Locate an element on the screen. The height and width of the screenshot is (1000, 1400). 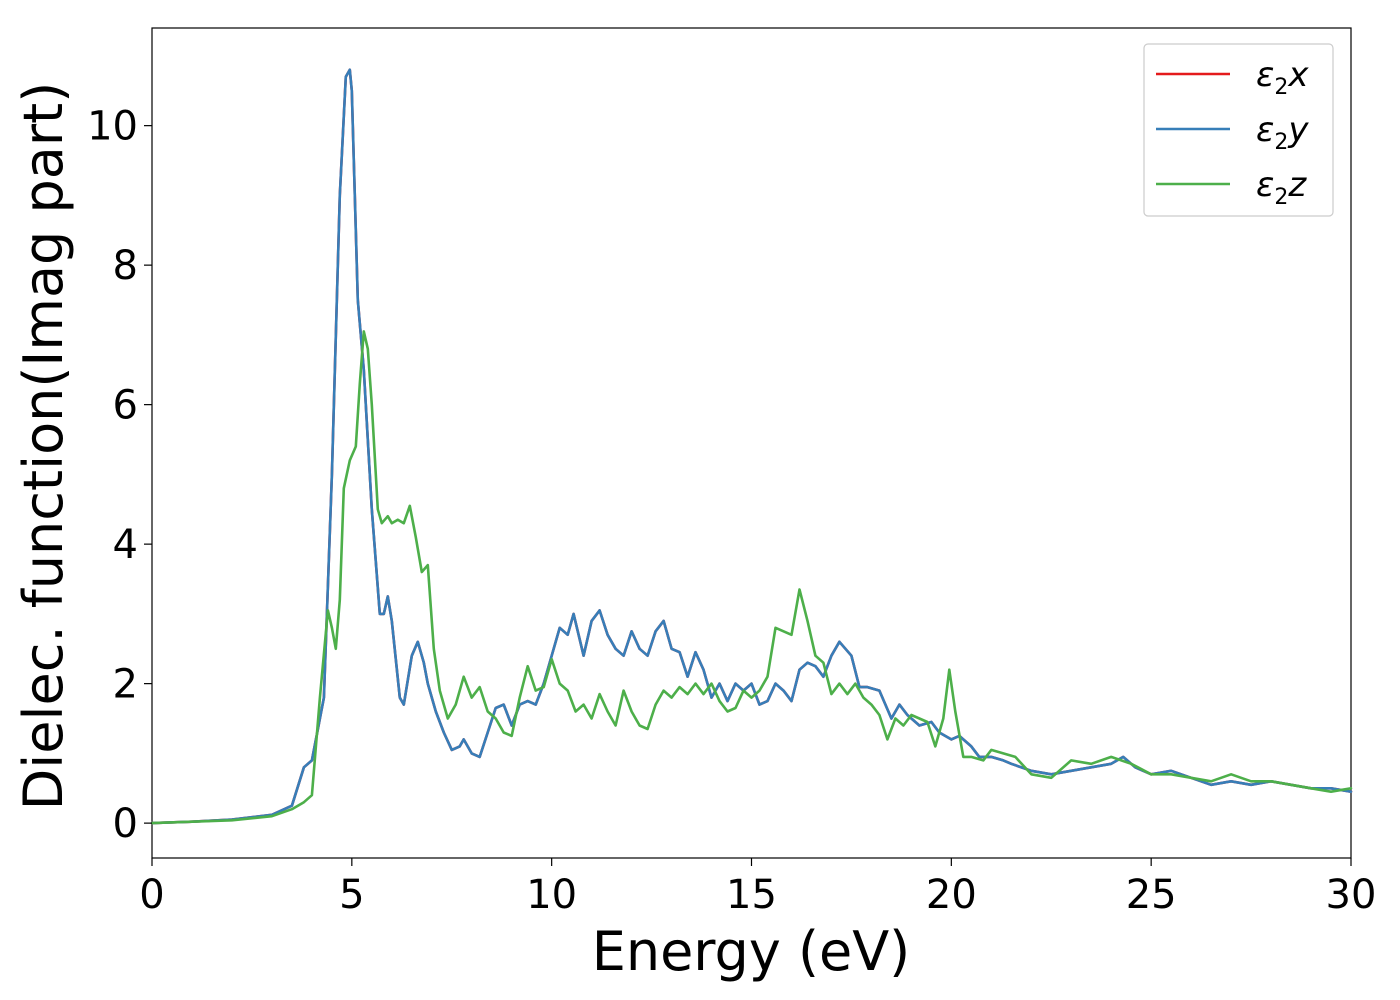
x-tick-label: 5 is located at coordinates (351, 895).